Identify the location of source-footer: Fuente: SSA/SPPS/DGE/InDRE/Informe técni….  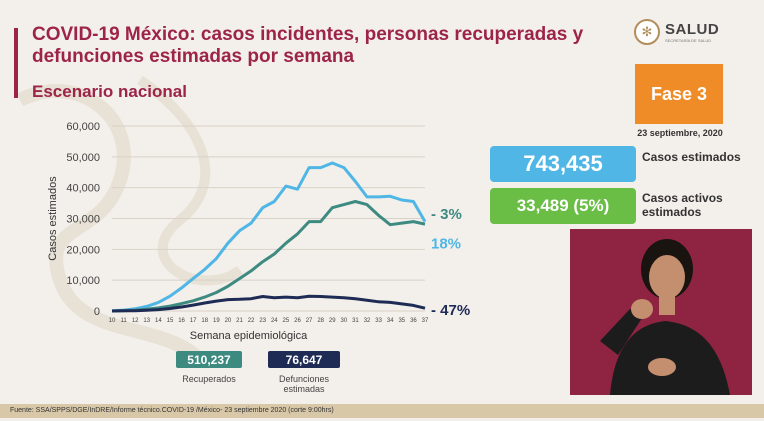
(382, 411).